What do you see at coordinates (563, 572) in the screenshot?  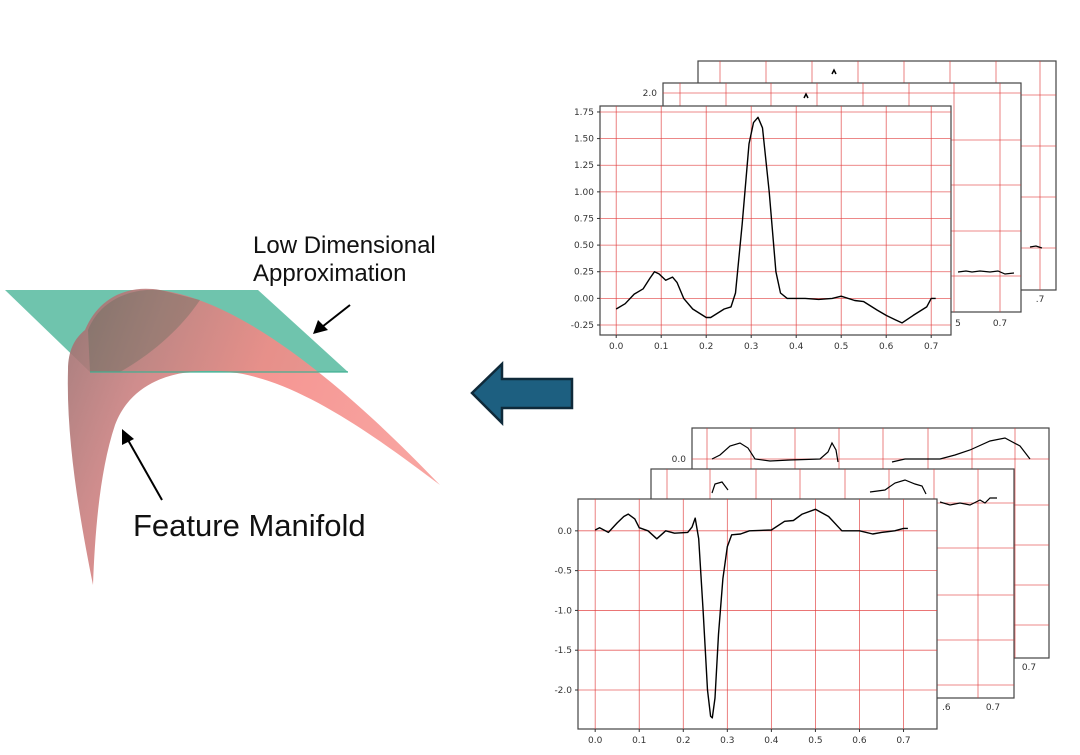 I see `y-tick-label: -0.5` at bounding box center [563, 572].